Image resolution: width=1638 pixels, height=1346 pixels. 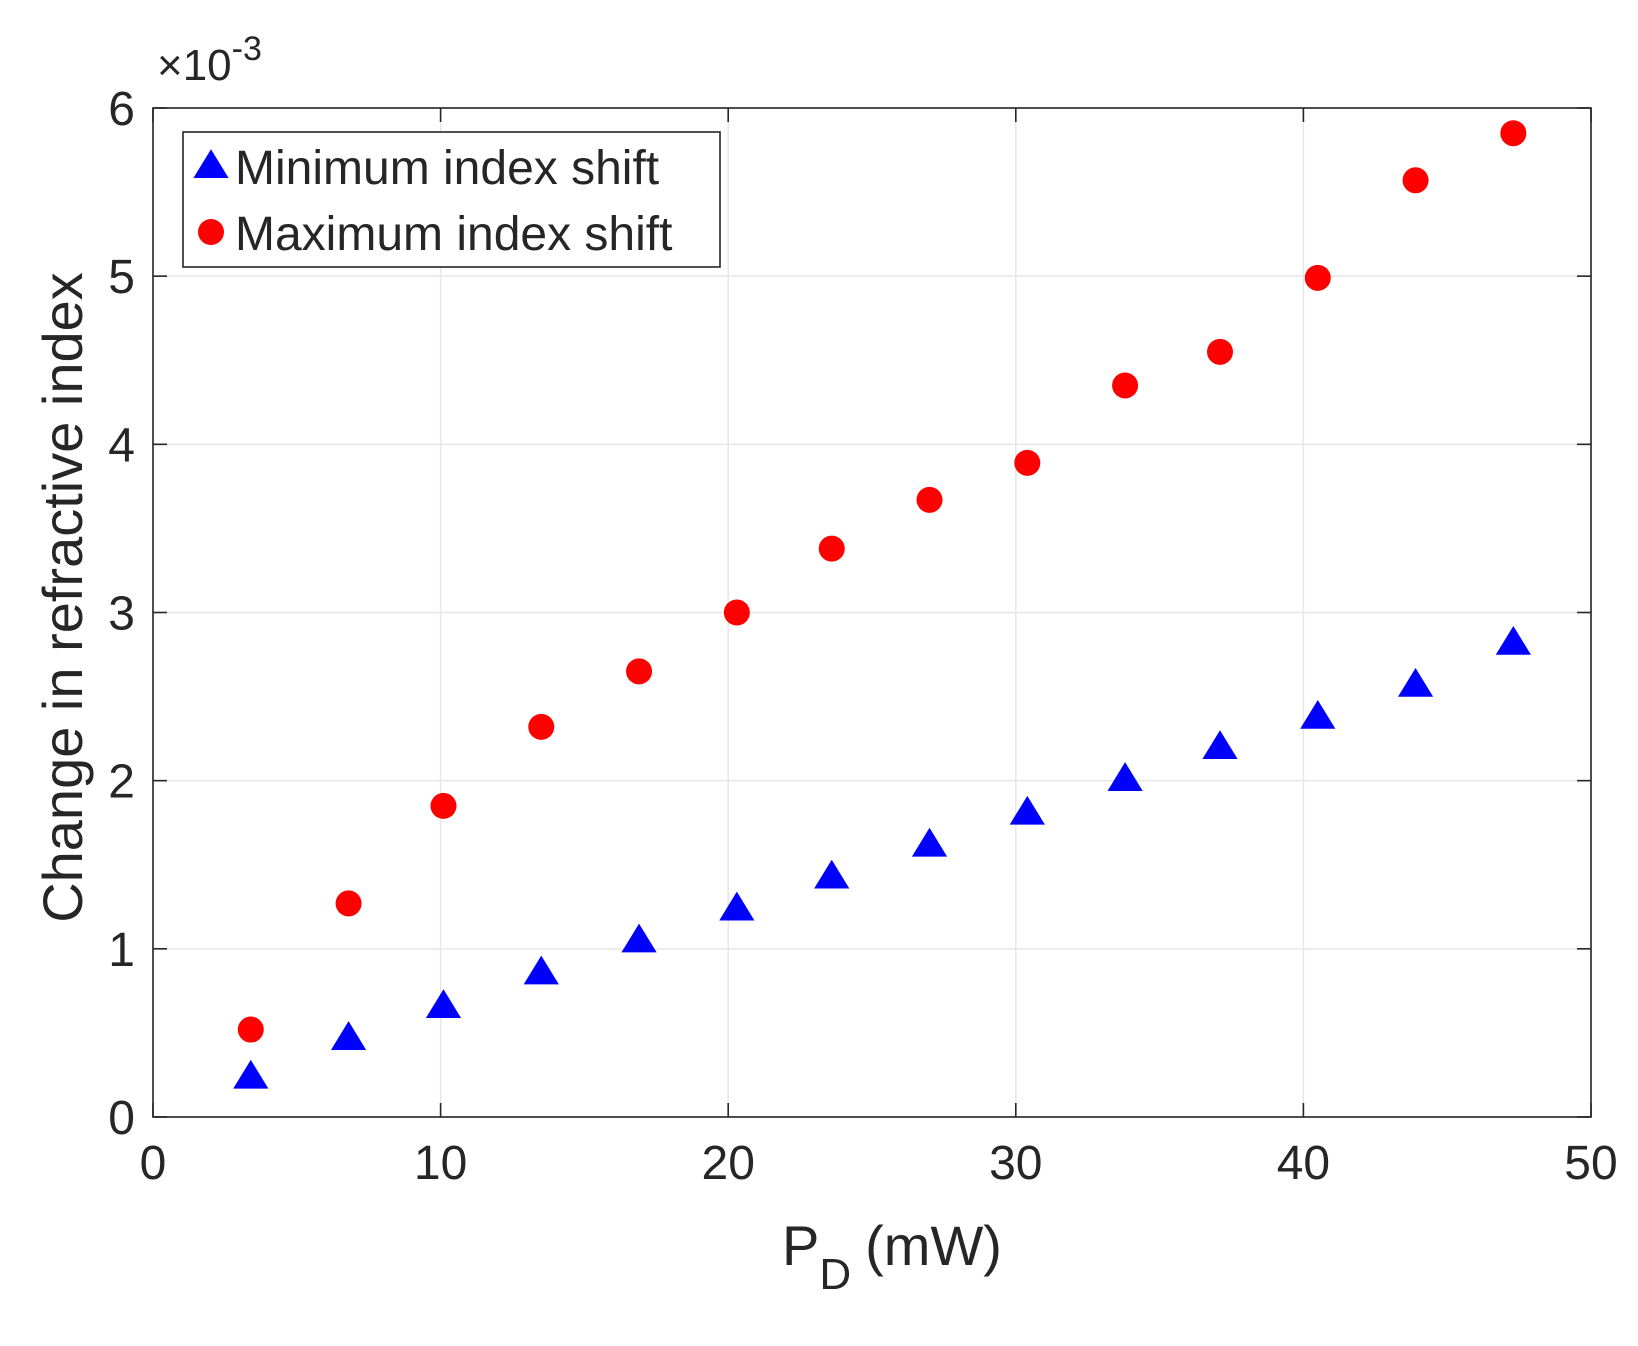 I want to click on y-tick-label: 0, so click(x=121, y=1118).